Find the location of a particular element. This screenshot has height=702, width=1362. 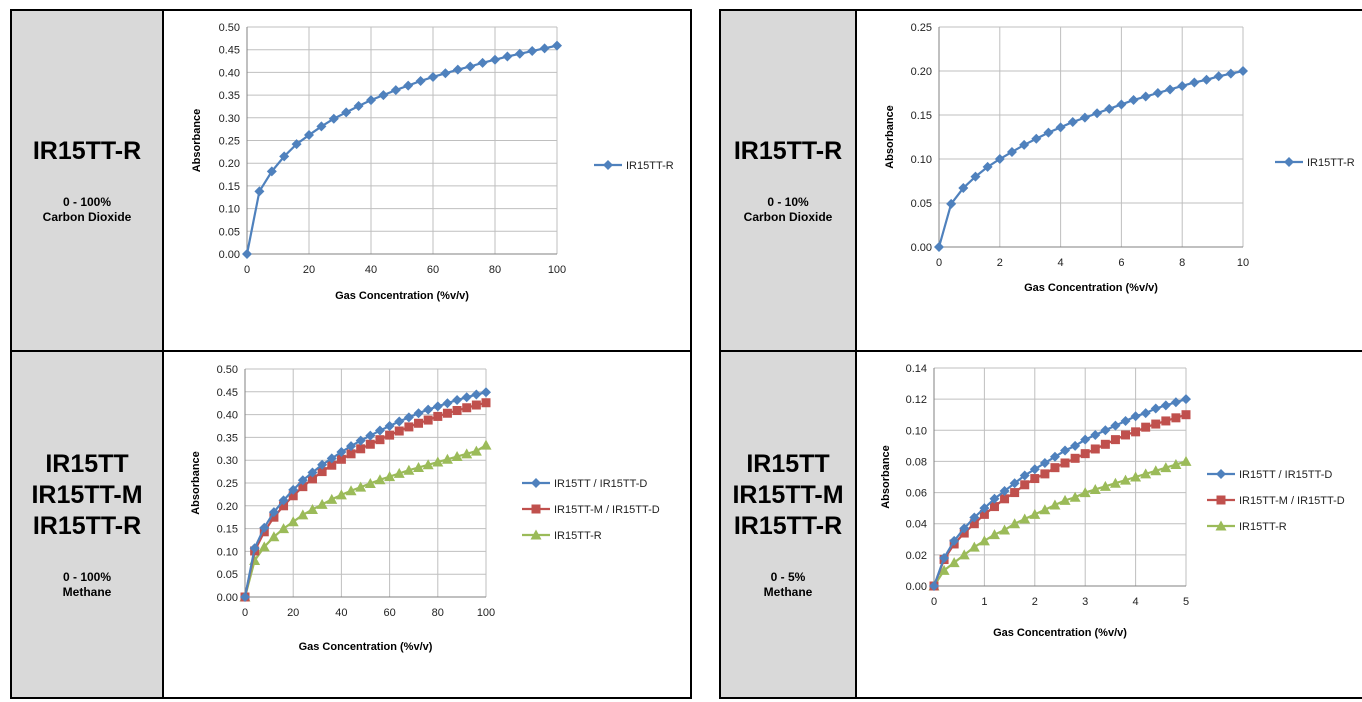

y-tick-label: 0.00 is located at coordinates (921, 248).